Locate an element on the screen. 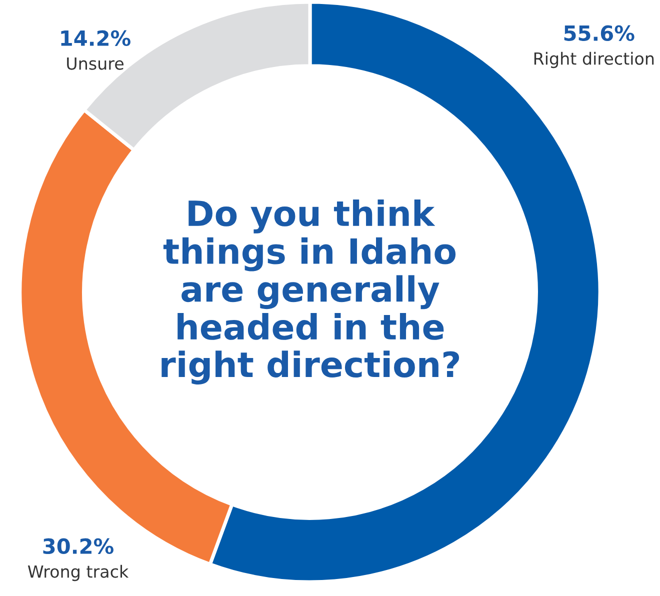  slice-label: Wrong track is located at coordinates (78, 573).